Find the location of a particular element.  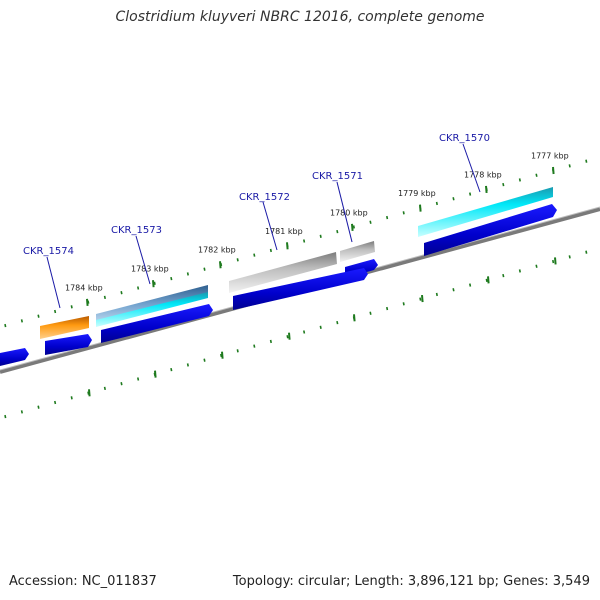

kbp-label-1777: 1777 kbp is located at coordinates (550, 156).